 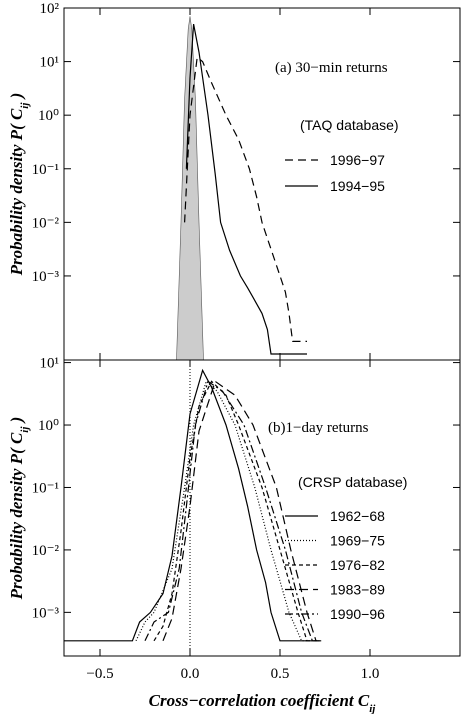 What do you see at coordinates (318, 428) in the screenshot?
I see `annotation: (b)1−day returns` at bounding box center [318, 428].